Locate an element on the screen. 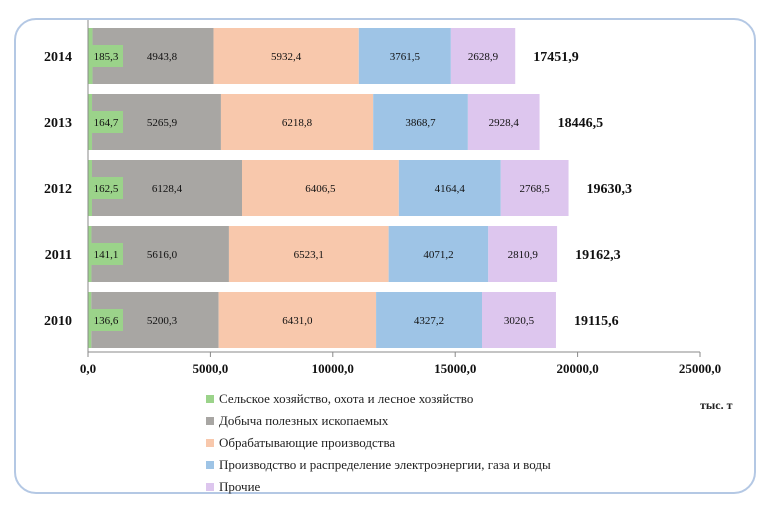  bar-label-2011-2: 6523,1 is located at coordinates (309, 255).